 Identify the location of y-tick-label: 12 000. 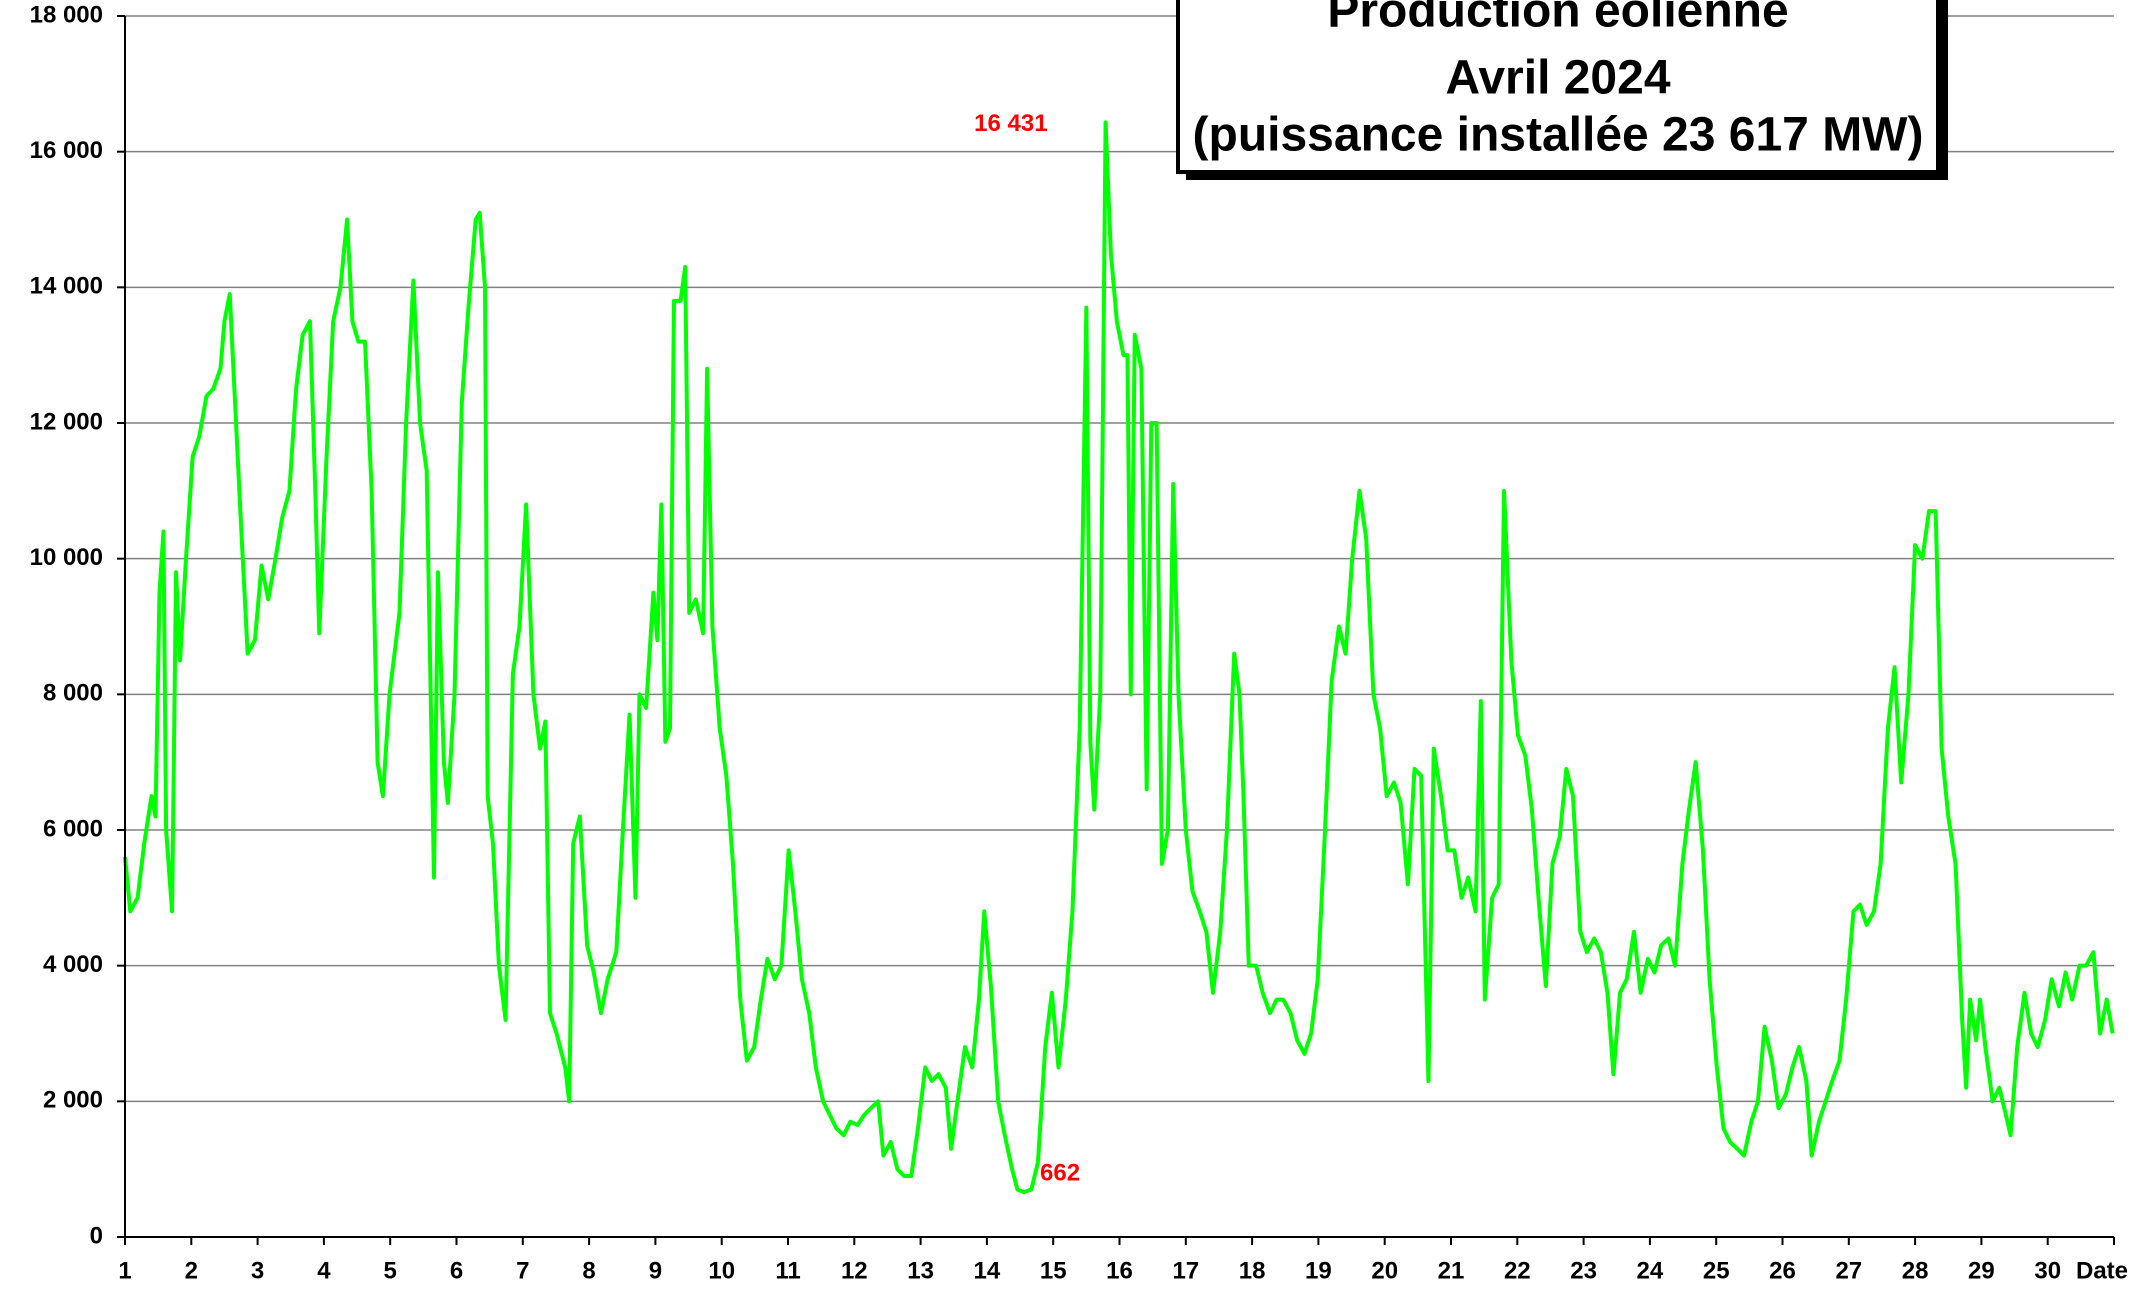
(66, 421).